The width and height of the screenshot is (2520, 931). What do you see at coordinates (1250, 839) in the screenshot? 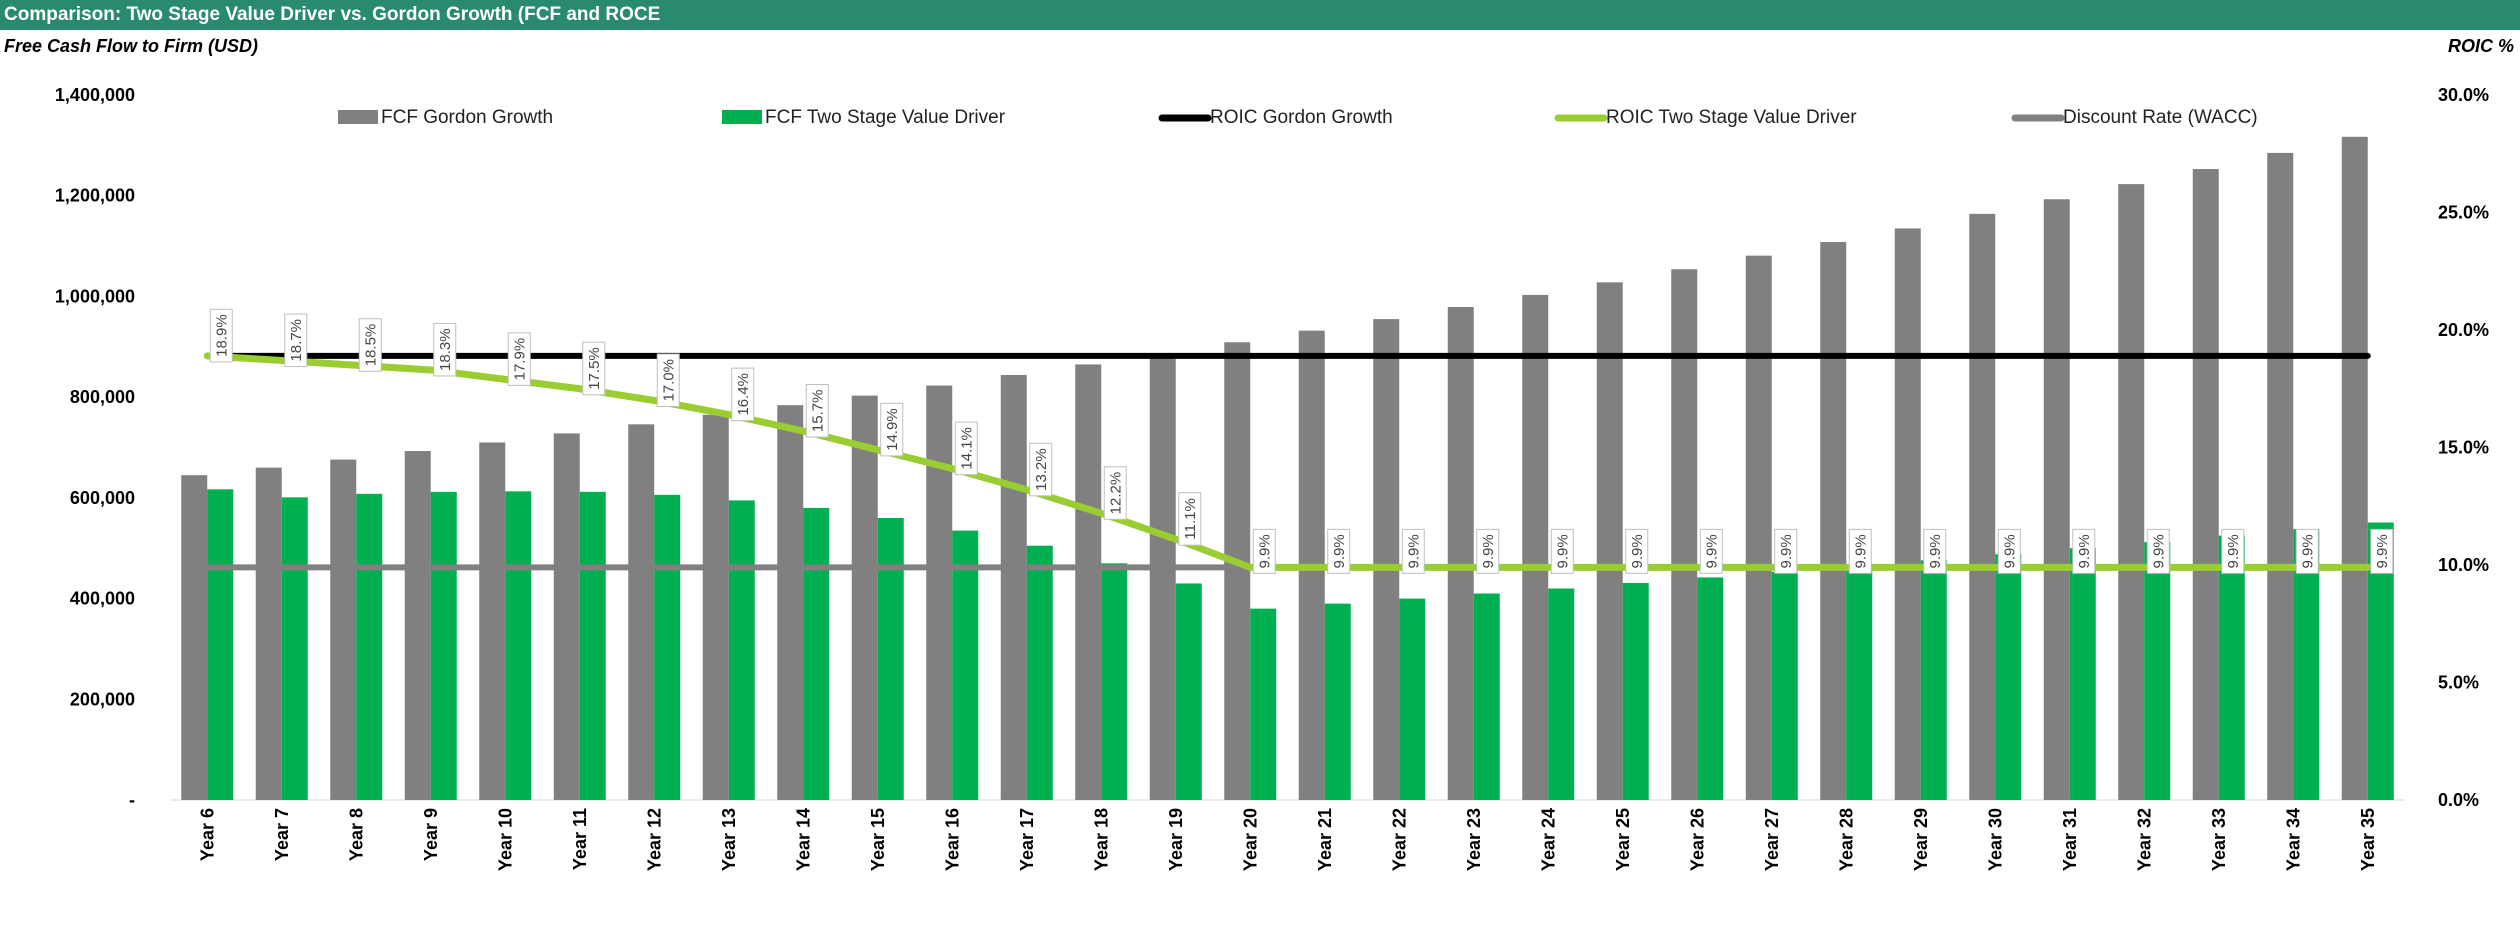
I see `x-tick-label: Year 20` at bounding box center [1250, 839].